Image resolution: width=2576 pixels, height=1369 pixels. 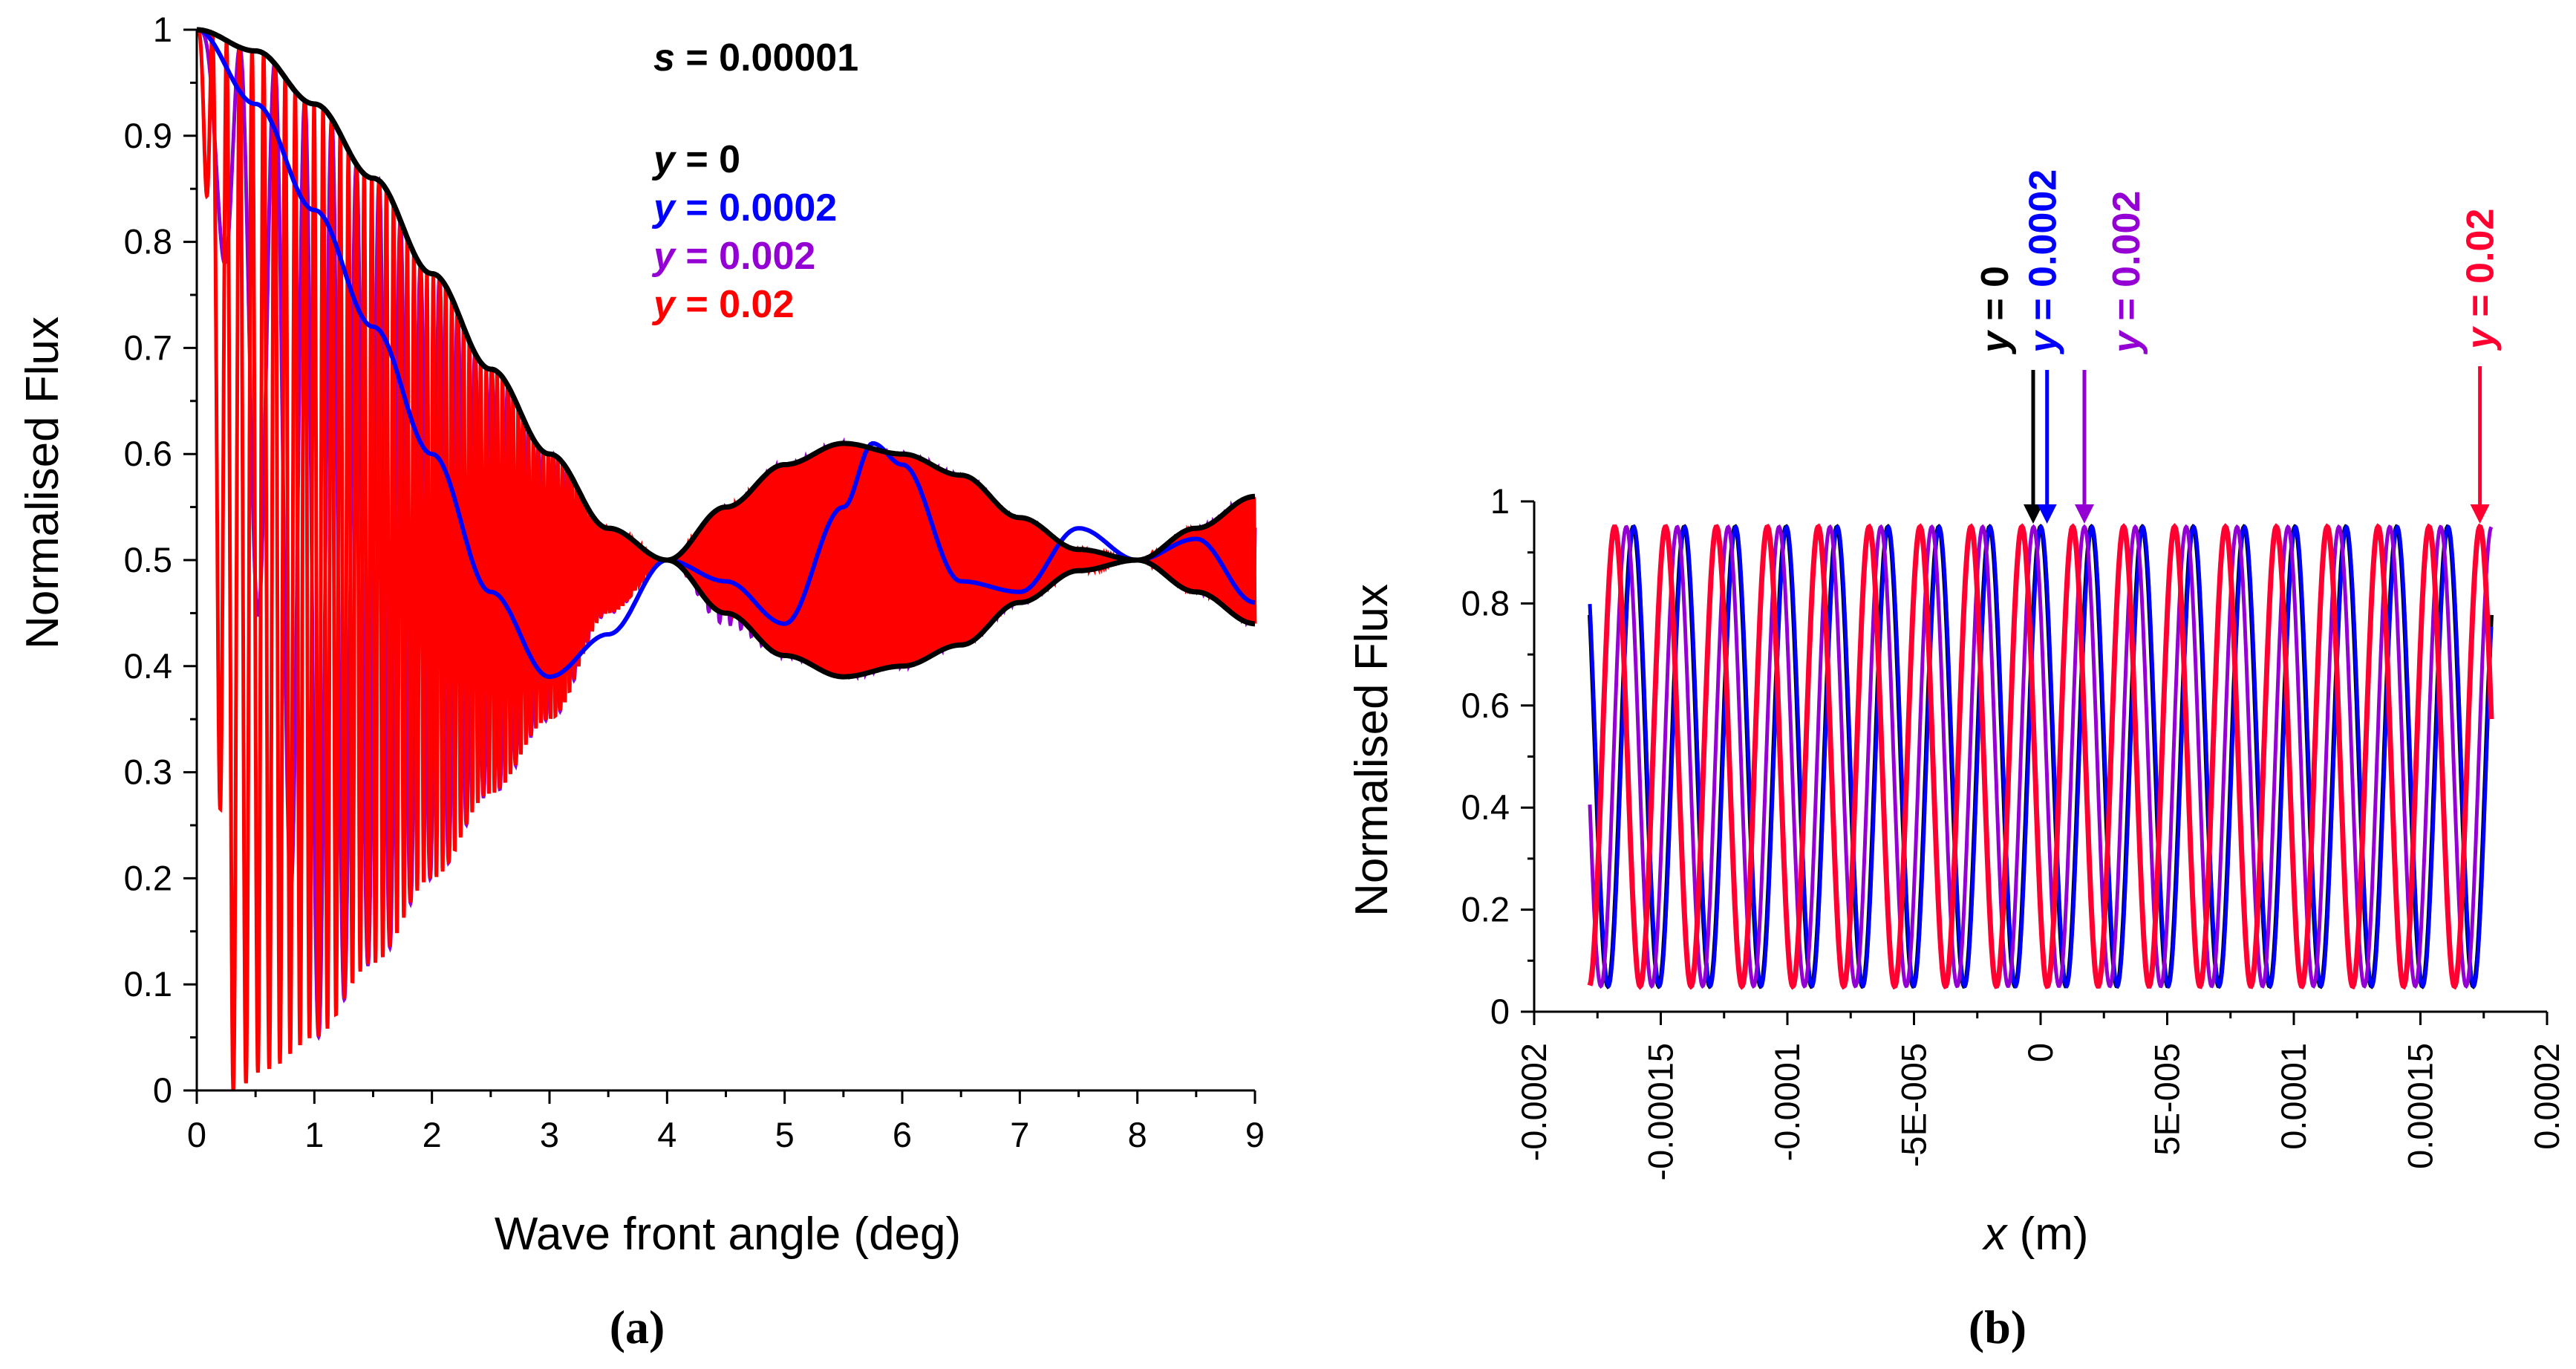 What do you see at coordinates (744, 208) in the screenshot?
I see `legend-item-y0002: y = 0.0002` at bounding box center [744, 208].